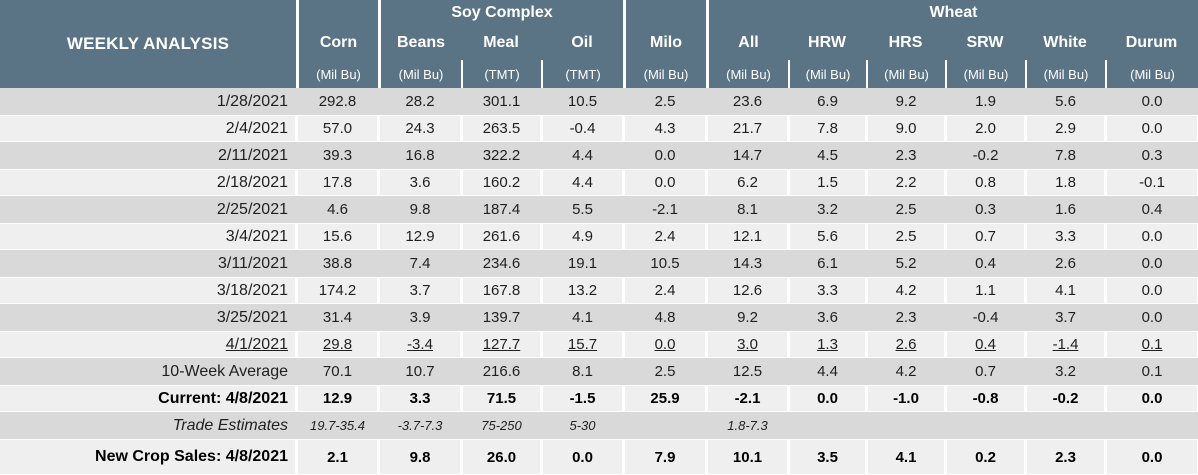 This screenshot has width=1198, height=475. Describe the element at coordinates (1065, 182) in the screenshot. I see `cell-white: 1.8` at that location.